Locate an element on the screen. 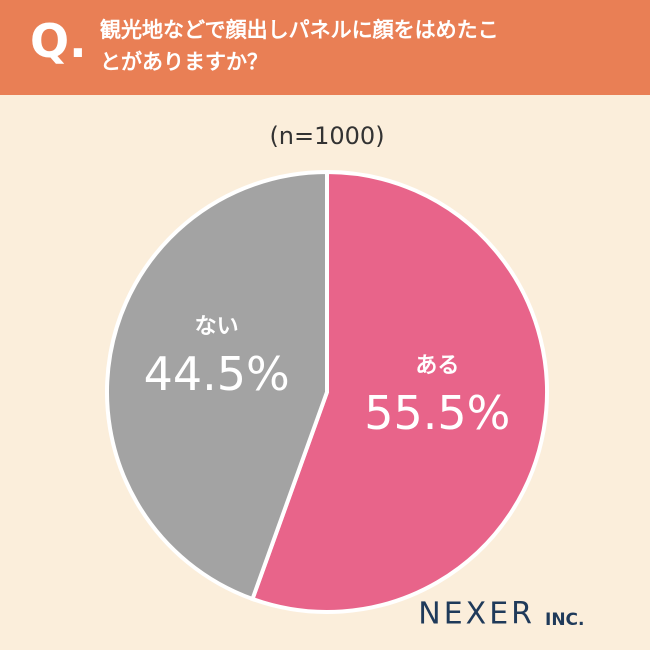 The image size is (650, 650). value-label: 55.5% is located at coordinates (437, 413).